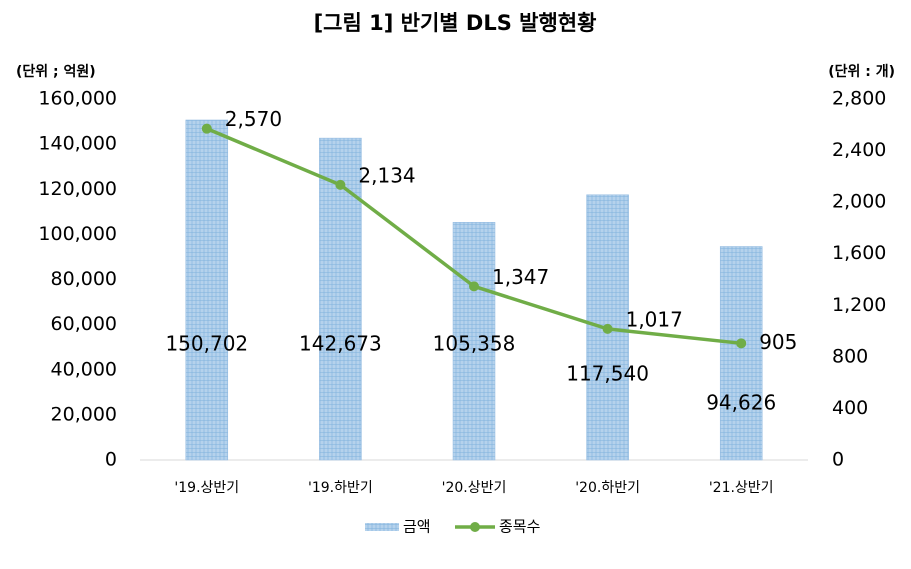 The width and height of the screenshot is (911, 569). I want to click on legend-label: 종목수, so click(519, 527).